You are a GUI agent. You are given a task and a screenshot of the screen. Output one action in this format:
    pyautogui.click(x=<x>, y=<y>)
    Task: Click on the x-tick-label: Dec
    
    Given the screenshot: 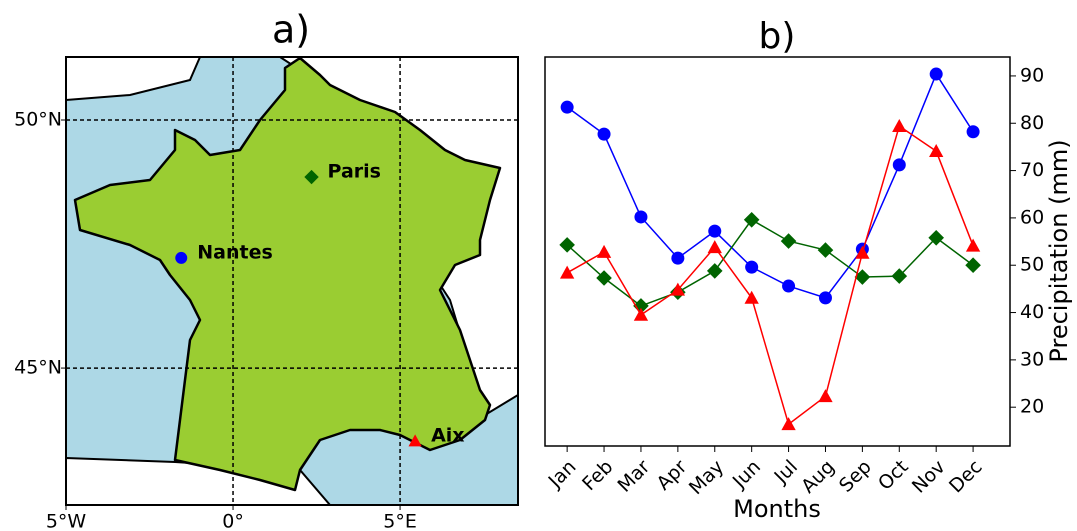 What is the action you would take?
    pyautogui.click(x=966, y=477)
    